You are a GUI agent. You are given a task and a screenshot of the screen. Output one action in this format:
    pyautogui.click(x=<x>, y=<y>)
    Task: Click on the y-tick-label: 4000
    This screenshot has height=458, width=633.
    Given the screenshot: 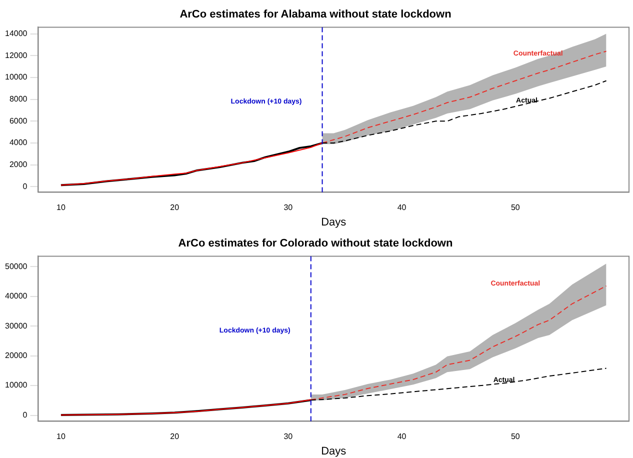 What is the action you would take?
    pyautogui.click(x=18, y=143)
    